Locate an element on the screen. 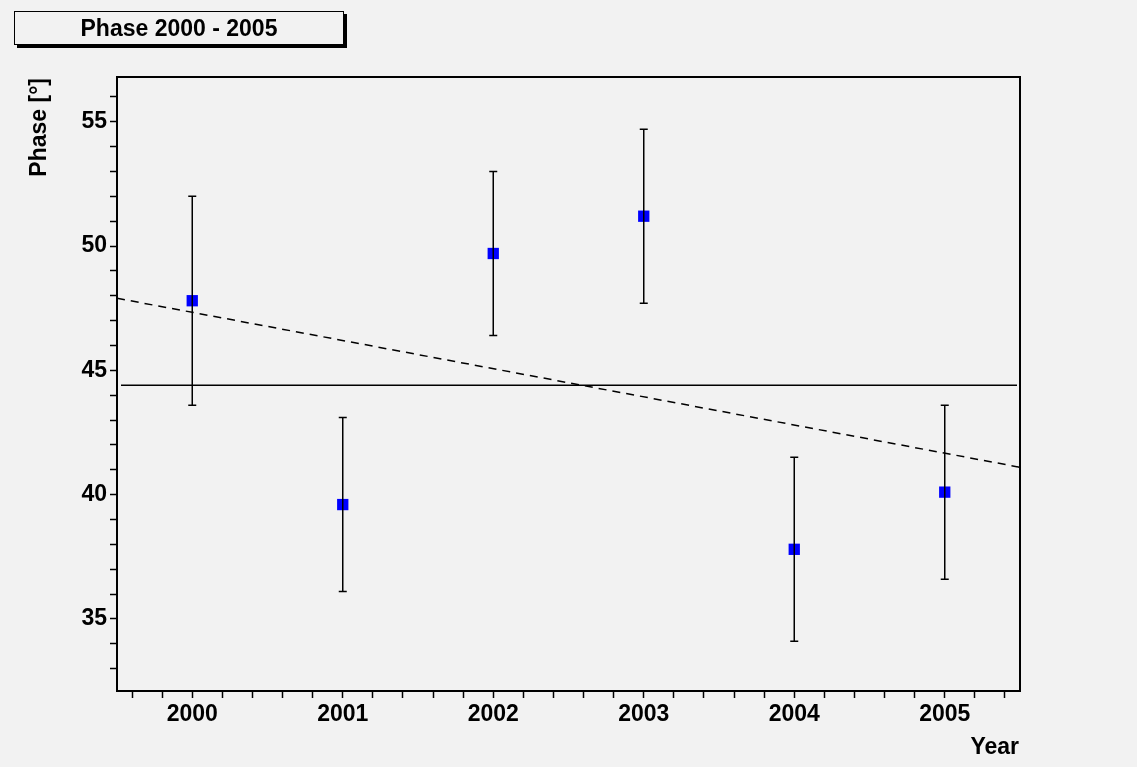 Image resolution: width=1137 pixels, height=767 pixels. x-tick-label: 2001 is located at coordinates (343, 713).